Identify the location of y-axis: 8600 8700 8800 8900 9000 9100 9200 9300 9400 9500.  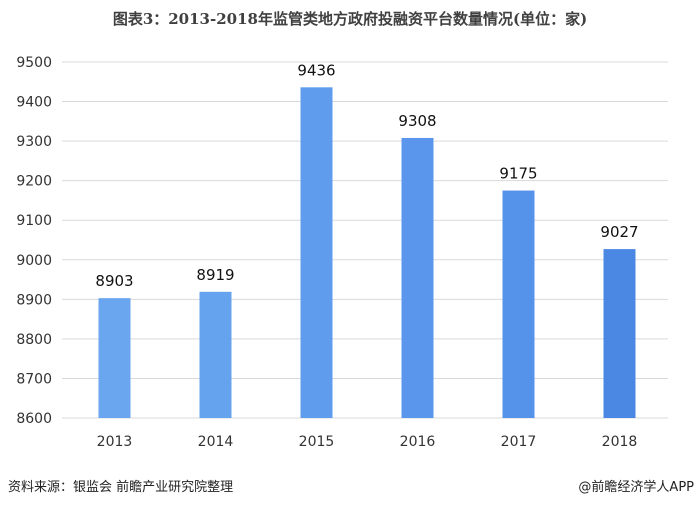
(34, 241).